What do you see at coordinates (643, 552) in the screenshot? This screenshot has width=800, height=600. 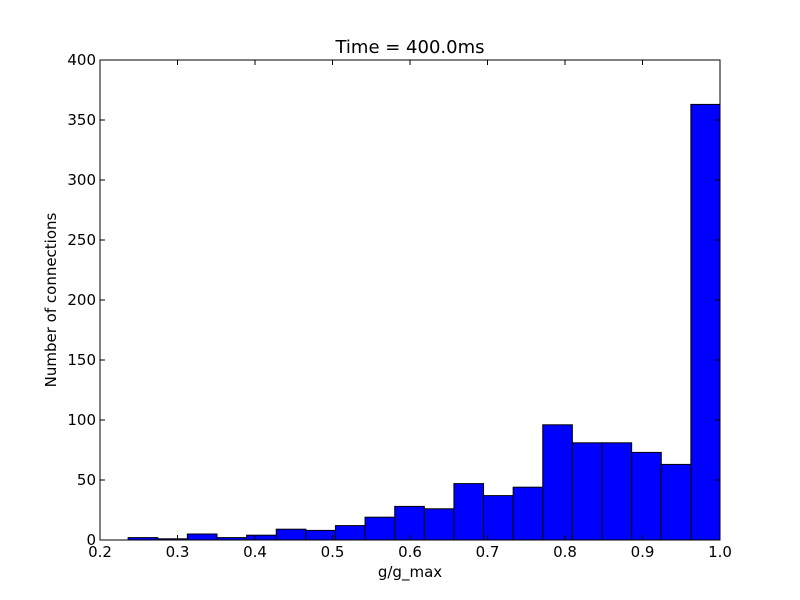 I see `x-tick-label: 0.9` at bounding box center [643, 552].